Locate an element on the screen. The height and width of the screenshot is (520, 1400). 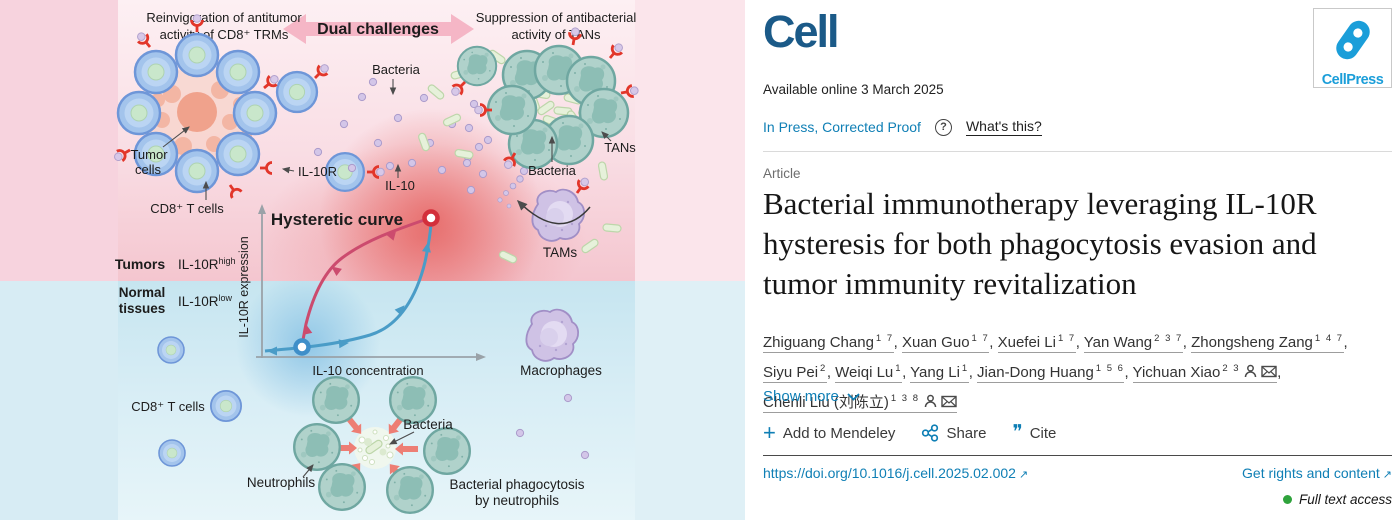
plus-icon: + is located at coordinates (769, 432).